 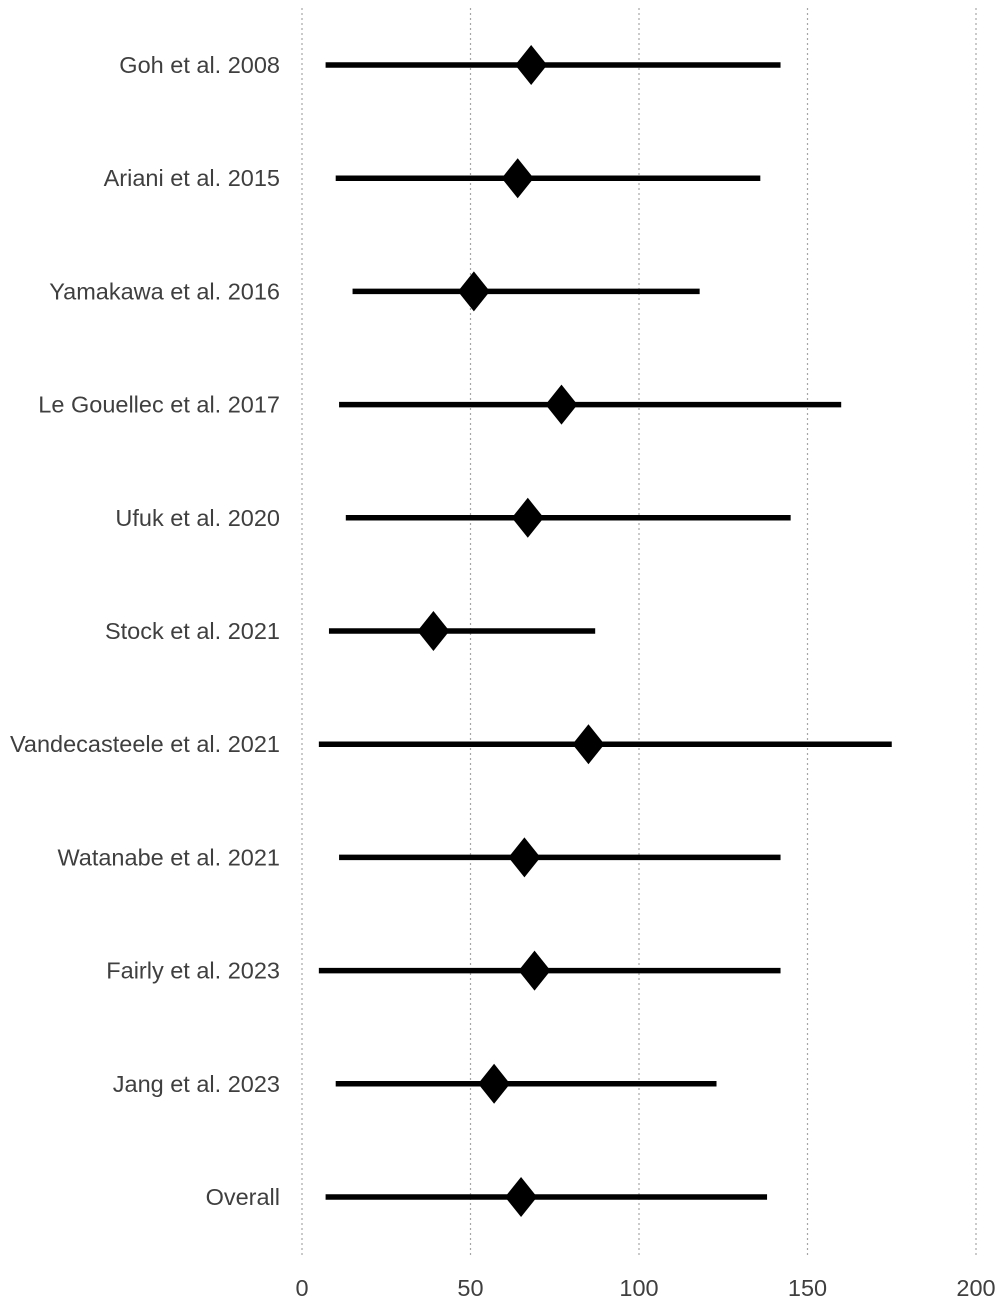 What do you see at coordinates (192, 178) in the screenshot?
I see `study-label: Ariani et al. 2015` at bounding box center [192, 178].